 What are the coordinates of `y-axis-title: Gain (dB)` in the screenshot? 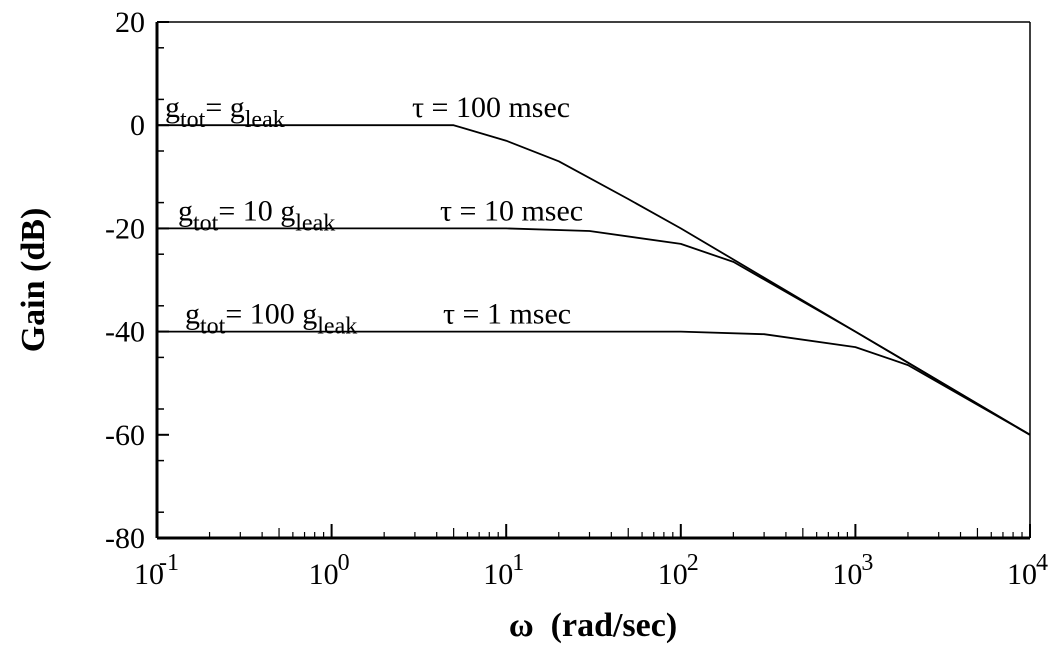 It's located at (33, 280).